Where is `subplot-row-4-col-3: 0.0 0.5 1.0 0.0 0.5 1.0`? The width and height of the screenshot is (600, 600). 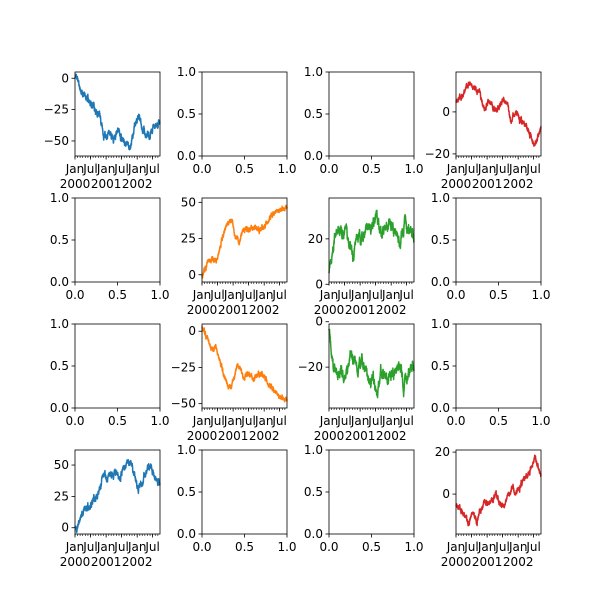
subplot-row-4-col-3: 0.0 0.5 1.0 0.0 0.5 1.0 is located at coordinates (364, 498).